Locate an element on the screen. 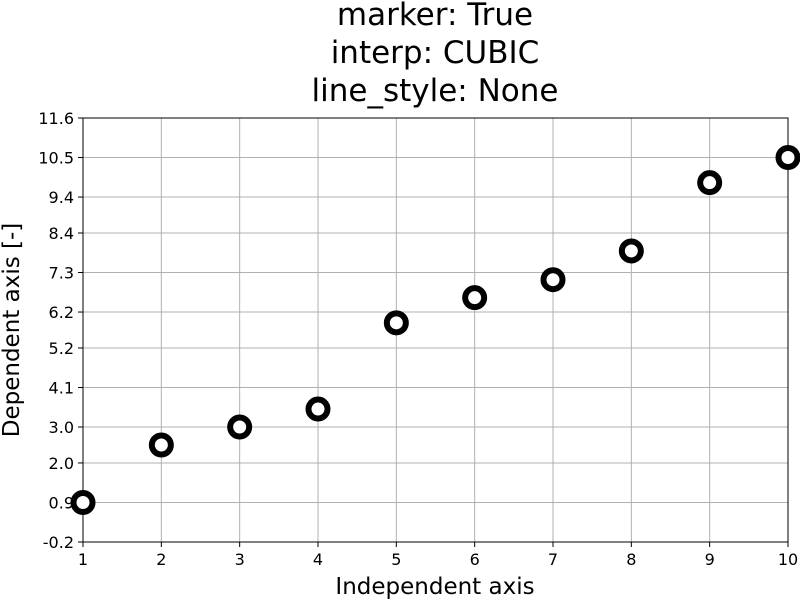  y-tick-label: 10.5 is located at coordinates (56, 158).